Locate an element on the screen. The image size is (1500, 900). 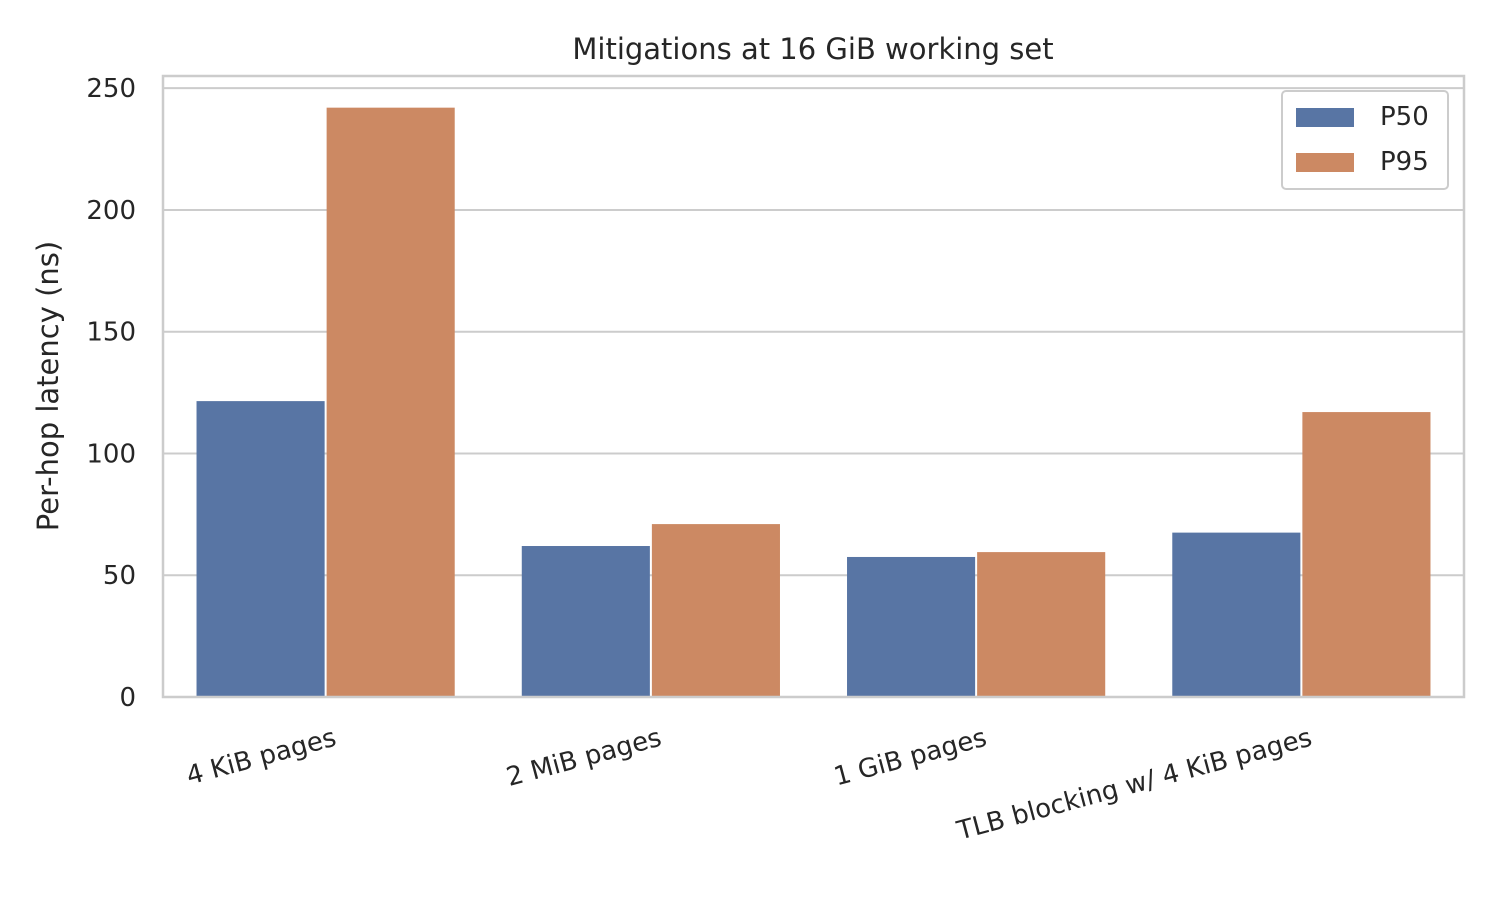
x-tick-label: TLB blocking w/ 4 KiB pages is located at coordinates (1134, 785).